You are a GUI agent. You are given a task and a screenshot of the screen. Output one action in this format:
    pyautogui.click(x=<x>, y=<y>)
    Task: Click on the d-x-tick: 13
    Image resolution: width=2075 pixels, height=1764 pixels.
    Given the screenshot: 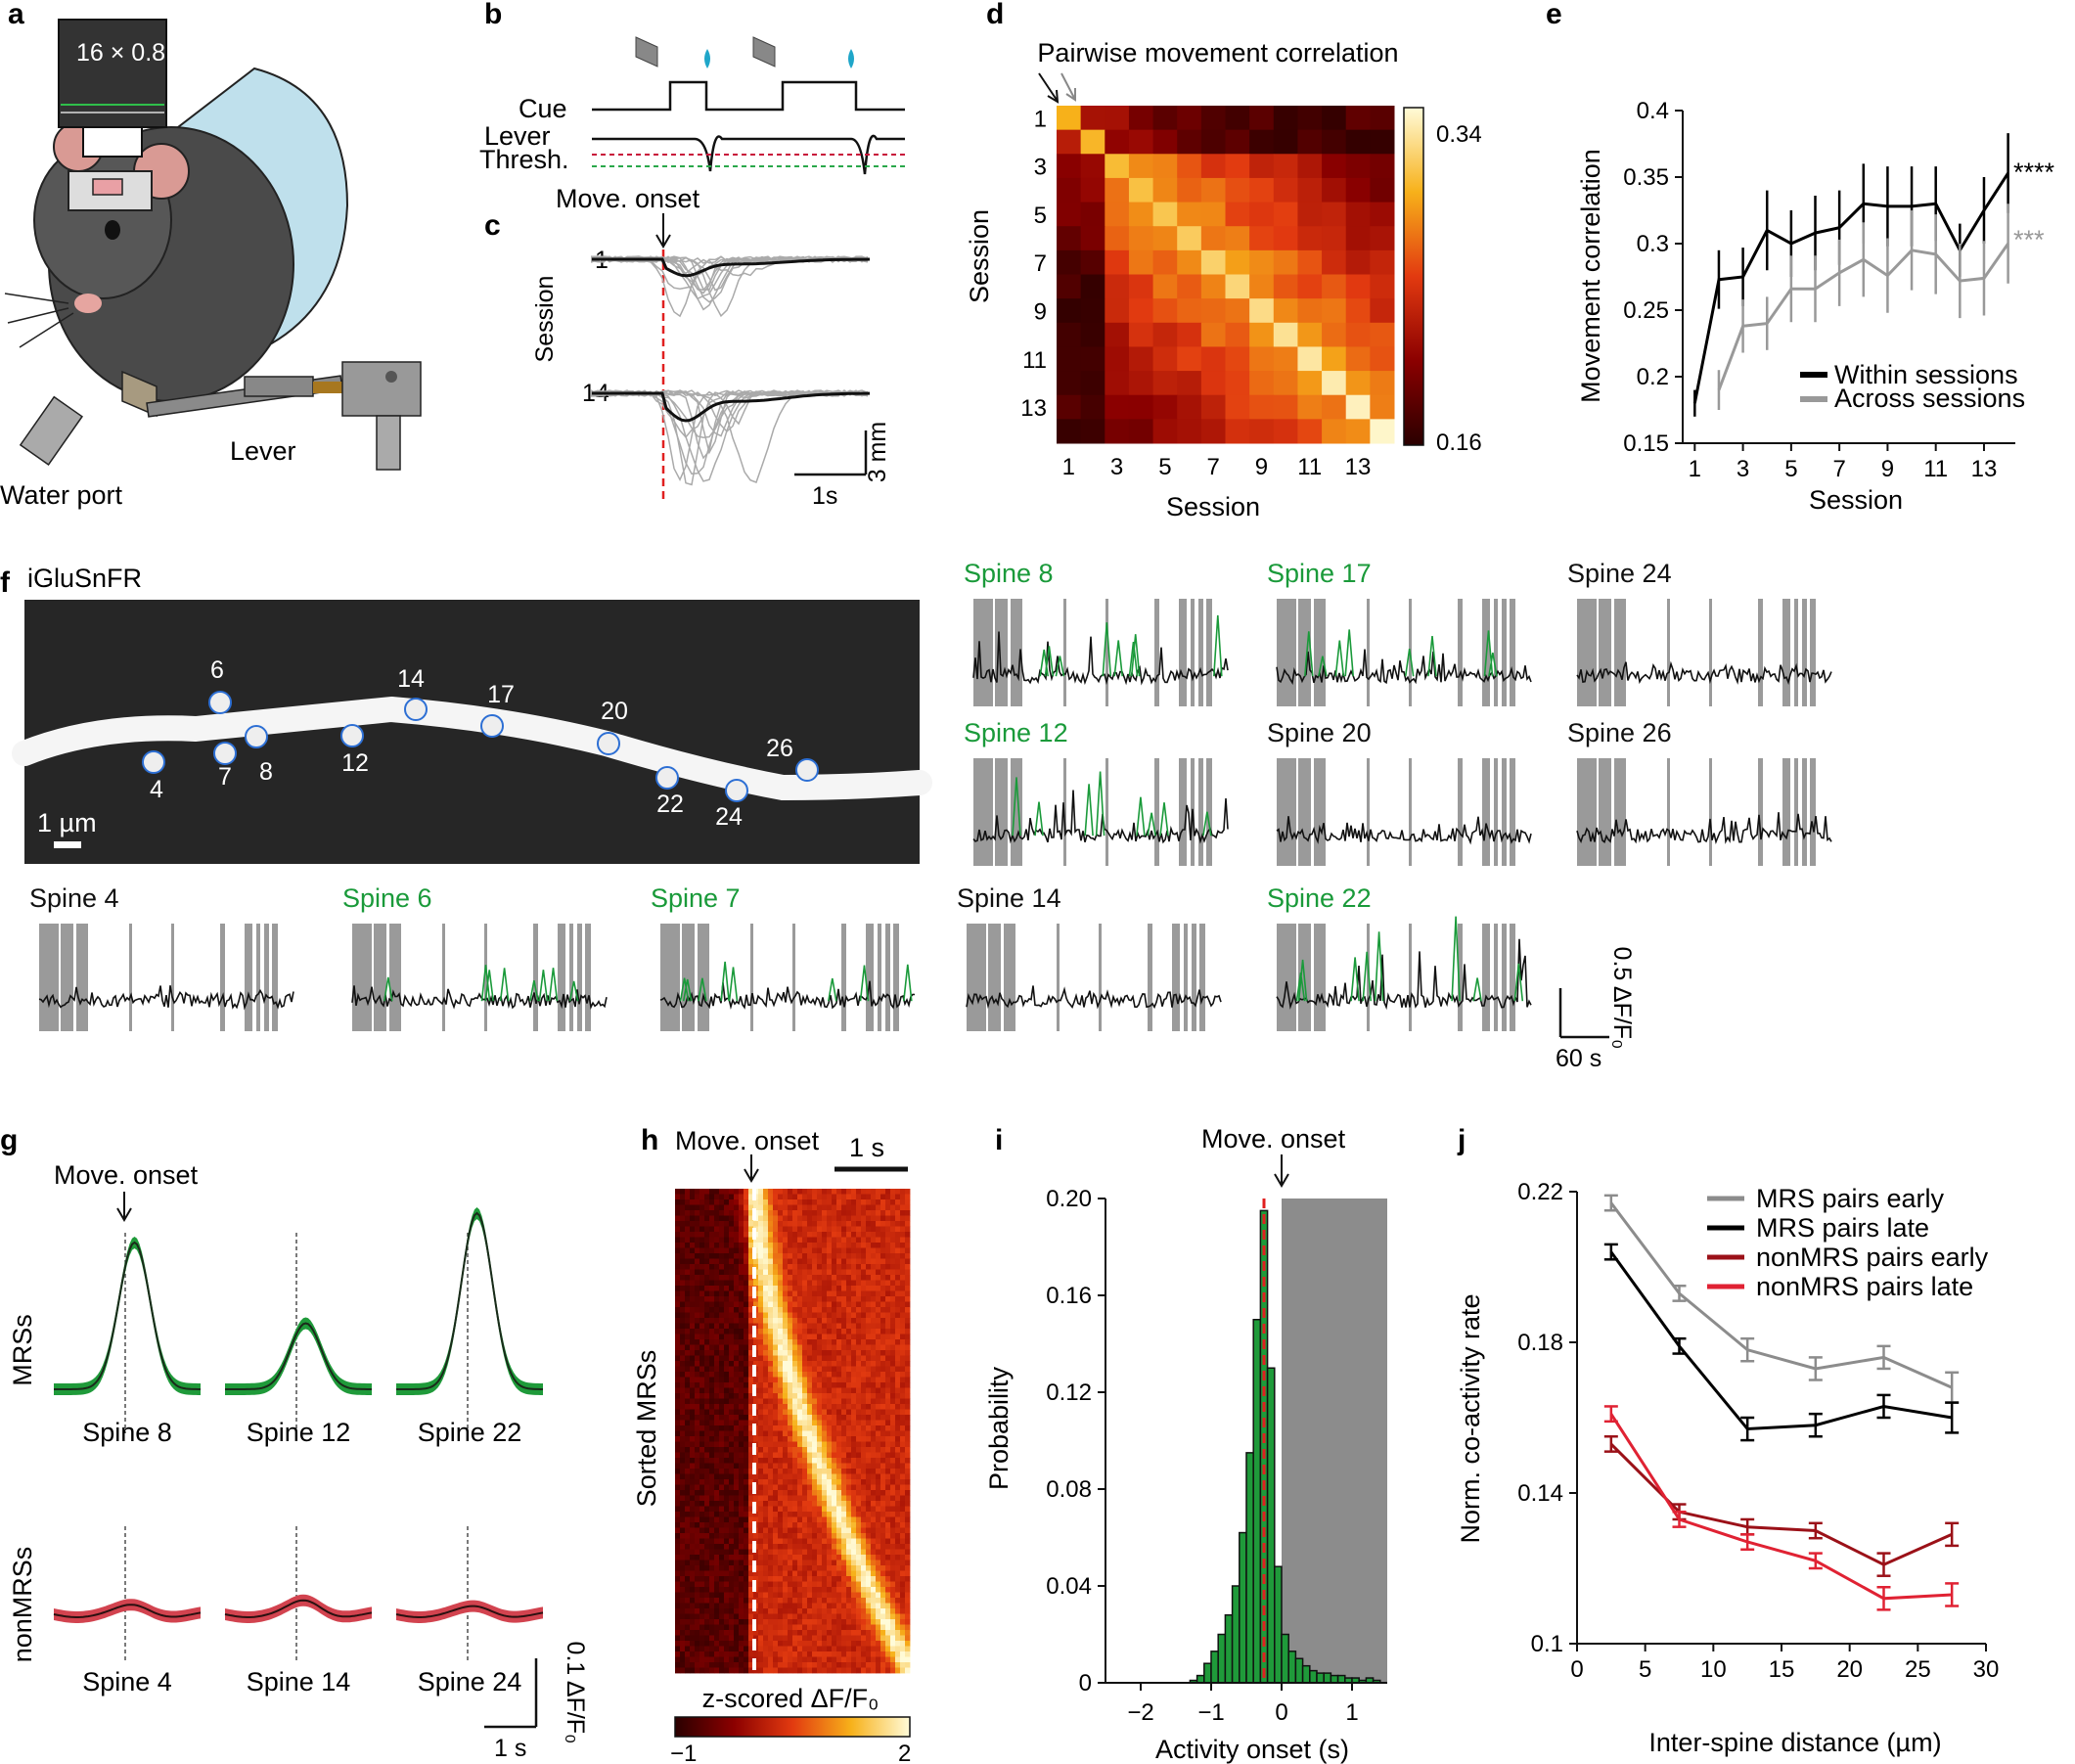 What is the action you would take?
    pyautogui.click(x=1359, y=467)
    